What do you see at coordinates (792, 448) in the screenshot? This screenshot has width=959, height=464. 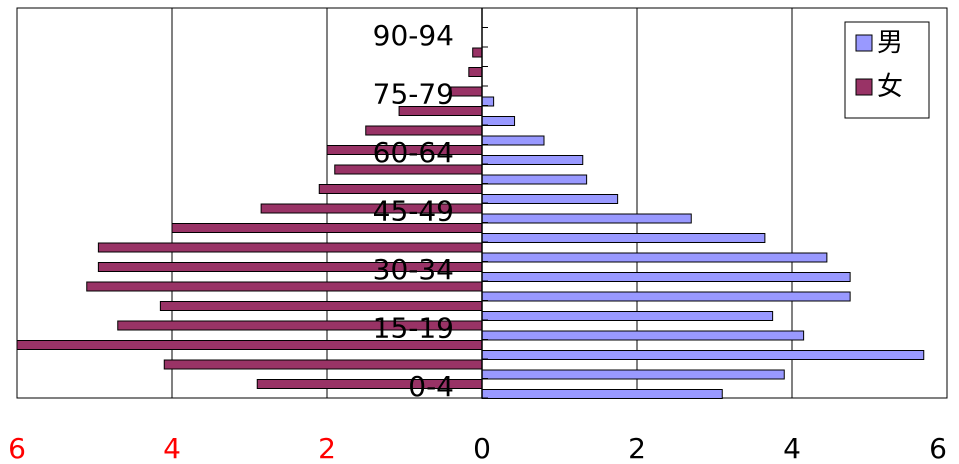 I see `x-tick-right-4: 4` at bounding box center [792, 448].